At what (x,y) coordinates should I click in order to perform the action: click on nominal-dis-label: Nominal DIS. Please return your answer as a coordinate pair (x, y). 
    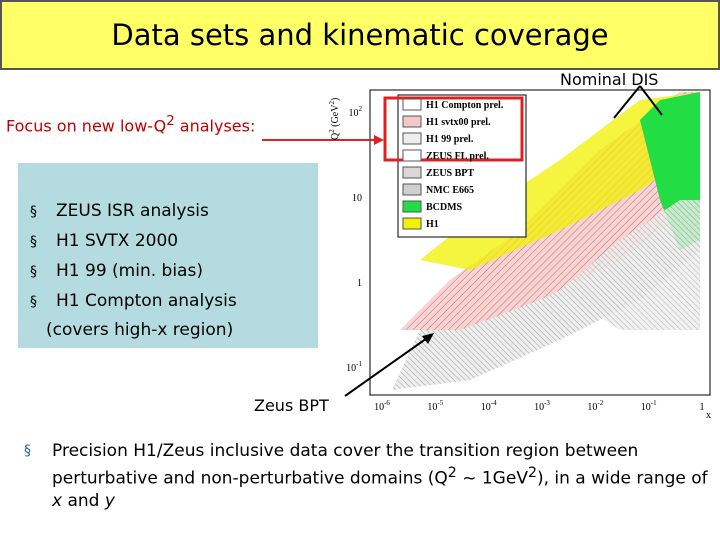
    Looking at the image, I should click on (609, 79).